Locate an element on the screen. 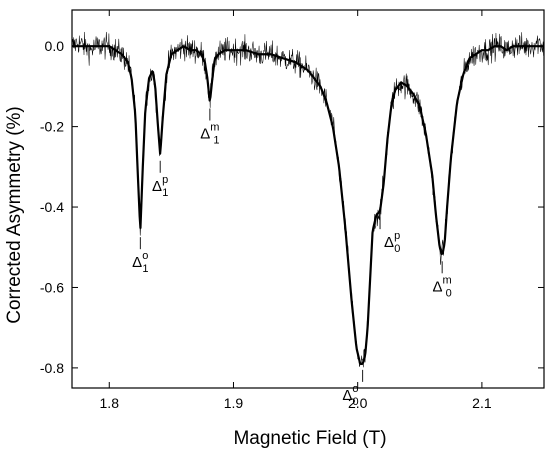 The height and width of the screenshot is (454, 550). x-tick-label-1: 1.9 is located at coordinates (234, 403).